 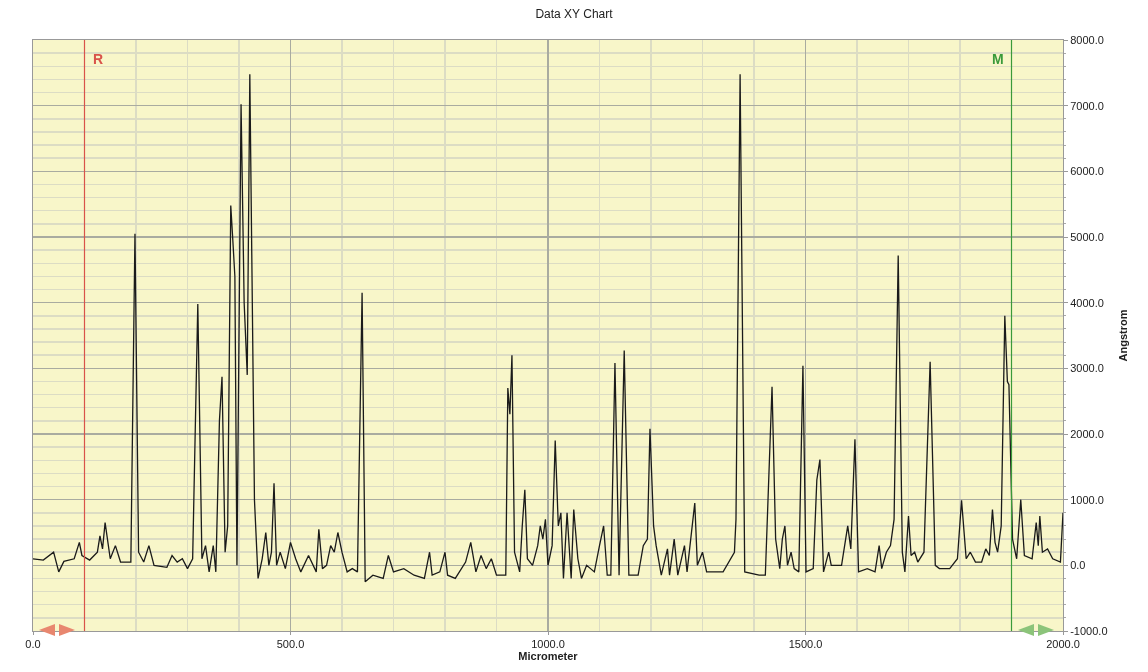 What do you see at coordinates (548, 656) in the screenshot?
I see `x-axis-title: Micrometer` at bounding box center [548, 656].